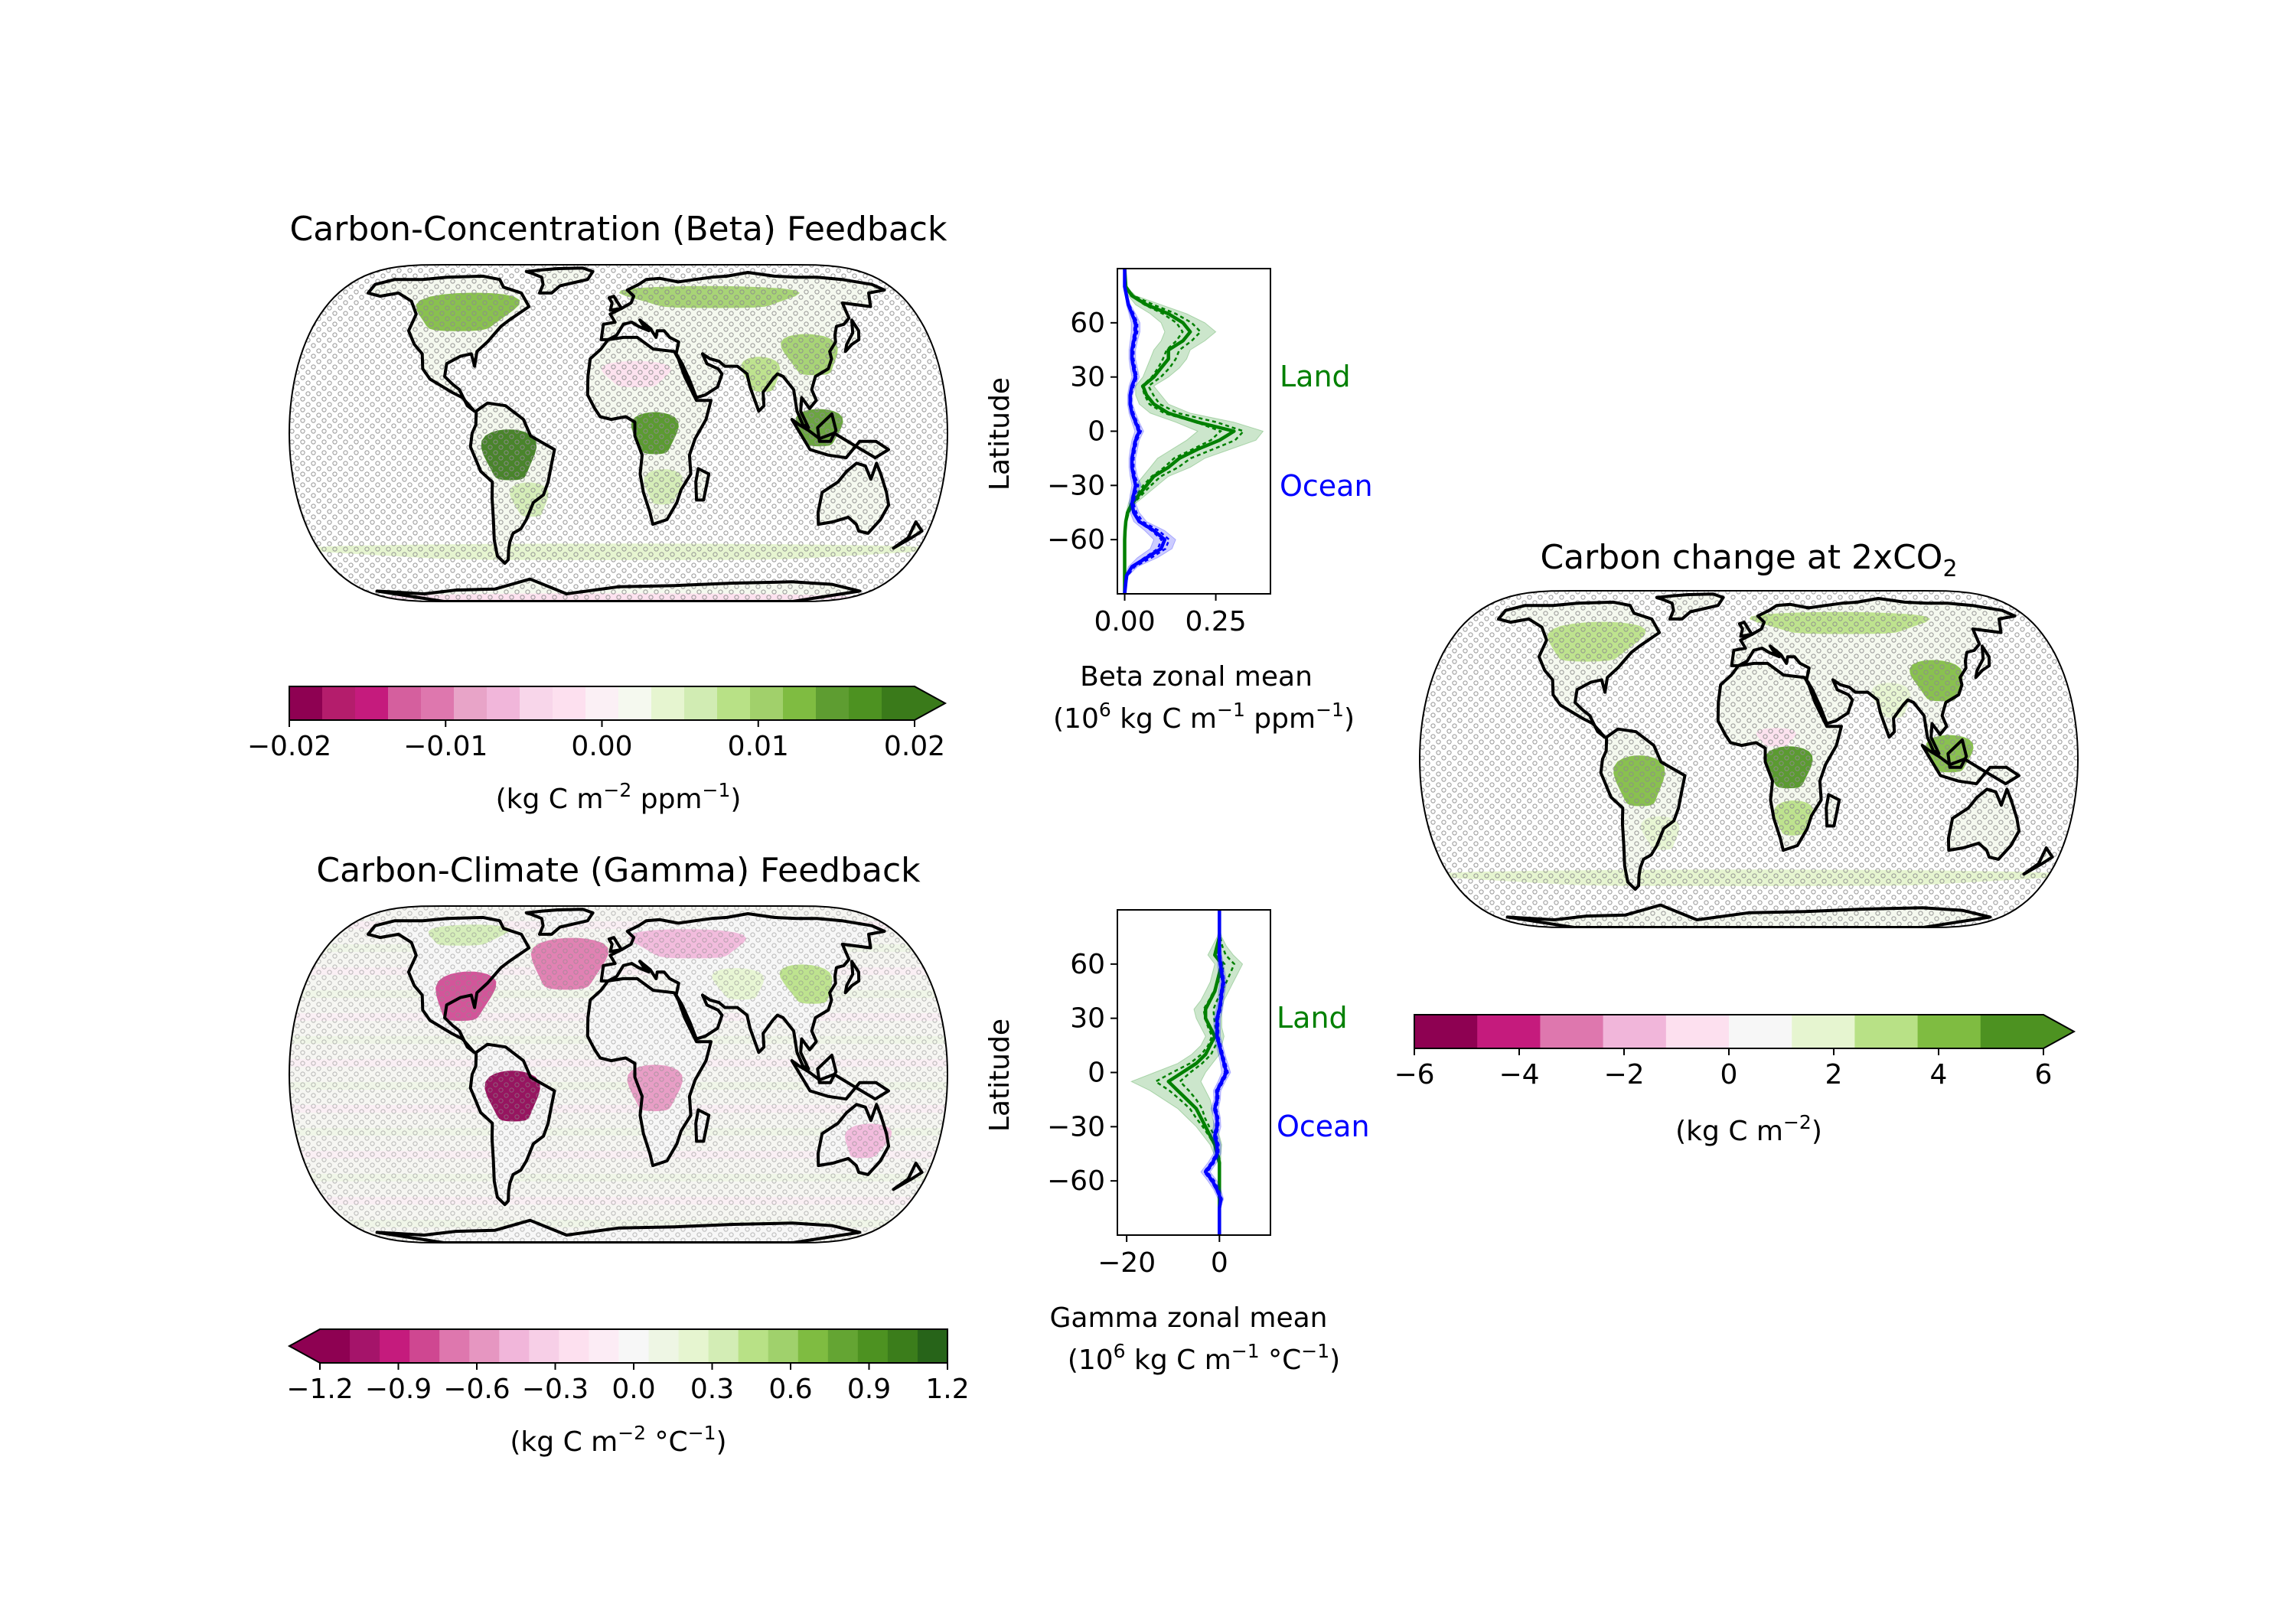 The width and height of the screenshot is (2296, 1607). Describe the element at coordinates (1000, 1075) in the screenshot. I see `gamma-zonal-ylabel: Latitude` at that location.